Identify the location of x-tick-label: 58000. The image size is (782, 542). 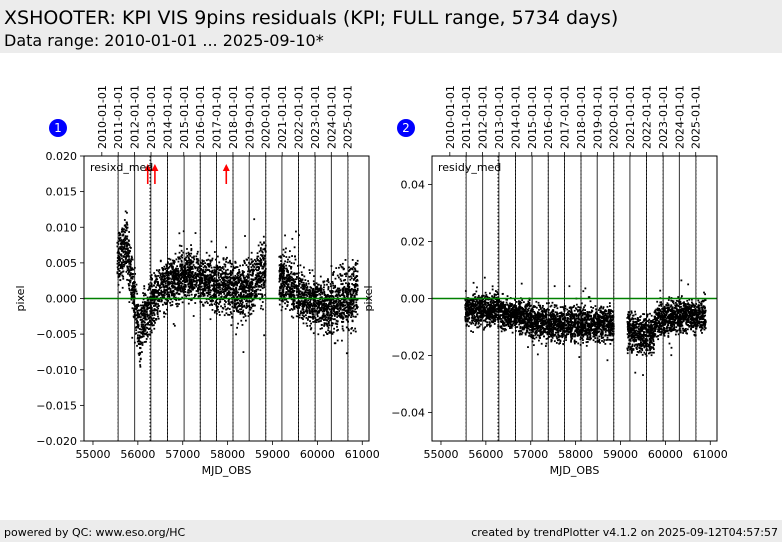
(227, 454).